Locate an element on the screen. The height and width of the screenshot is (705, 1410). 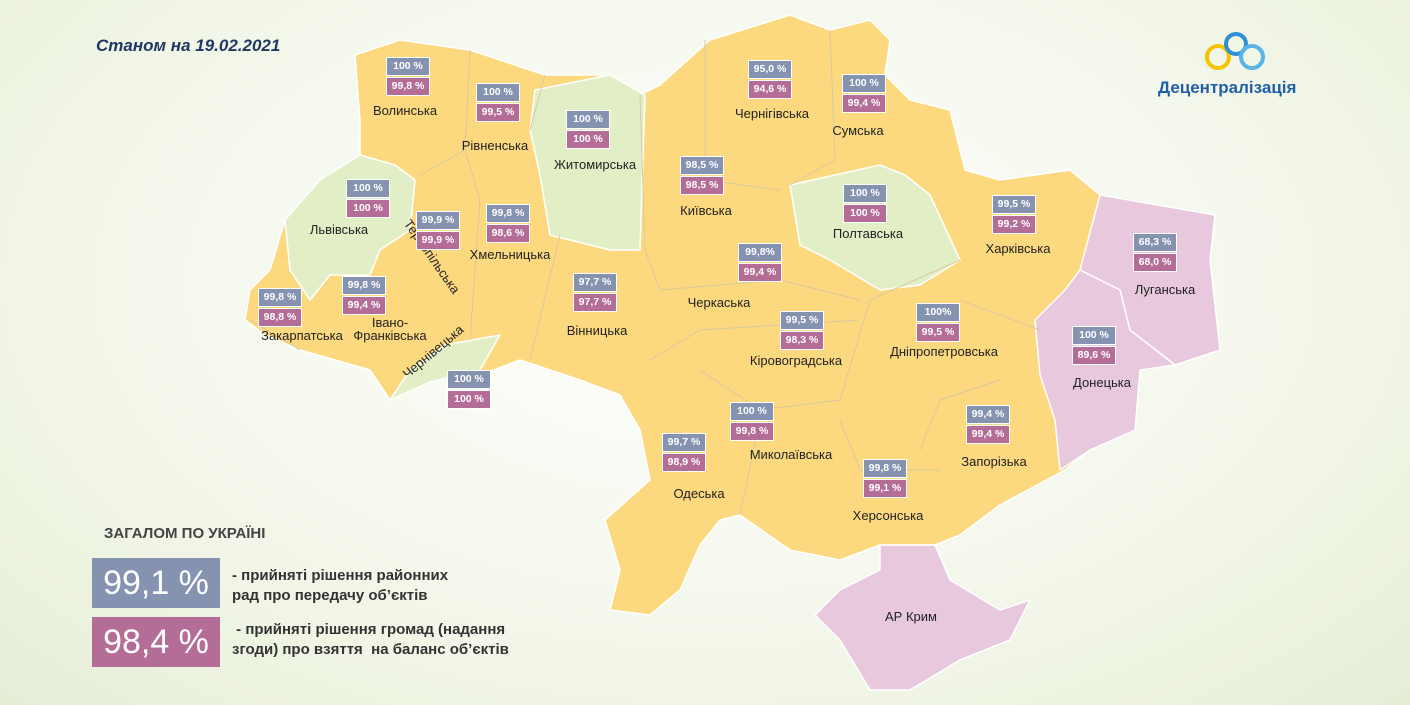
region-name: Луганська is located at coordinates (1165, 289).